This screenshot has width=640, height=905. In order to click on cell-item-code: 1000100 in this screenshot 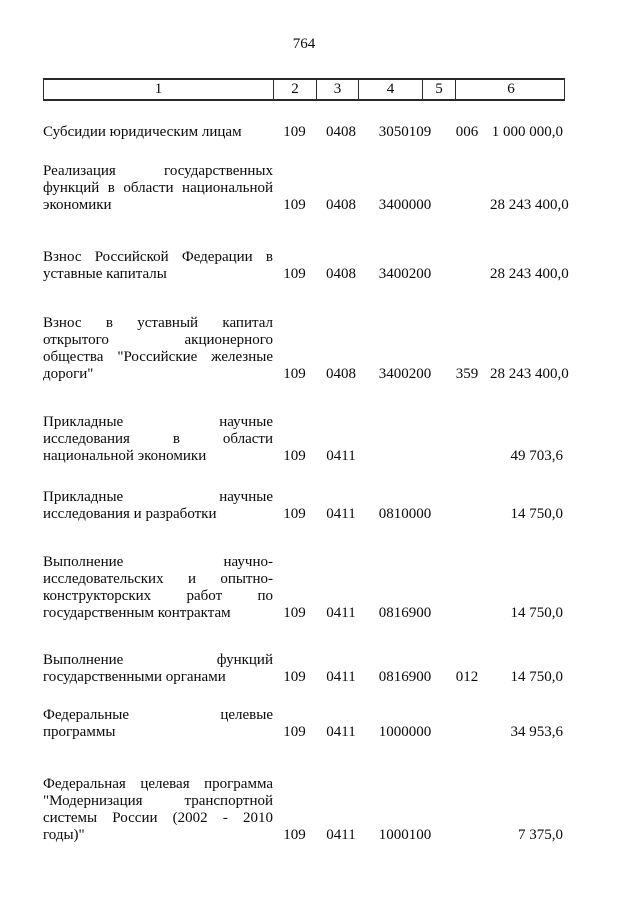, I will do `click(405, 835)`.